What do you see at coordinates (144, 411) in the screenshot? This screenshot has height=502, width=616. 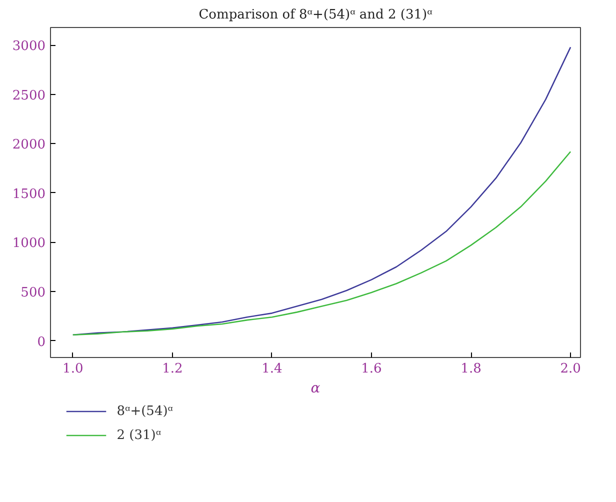 I see `legend-label: 8ᵅ+(54)ᵅ` at bounding box center [144, 411].